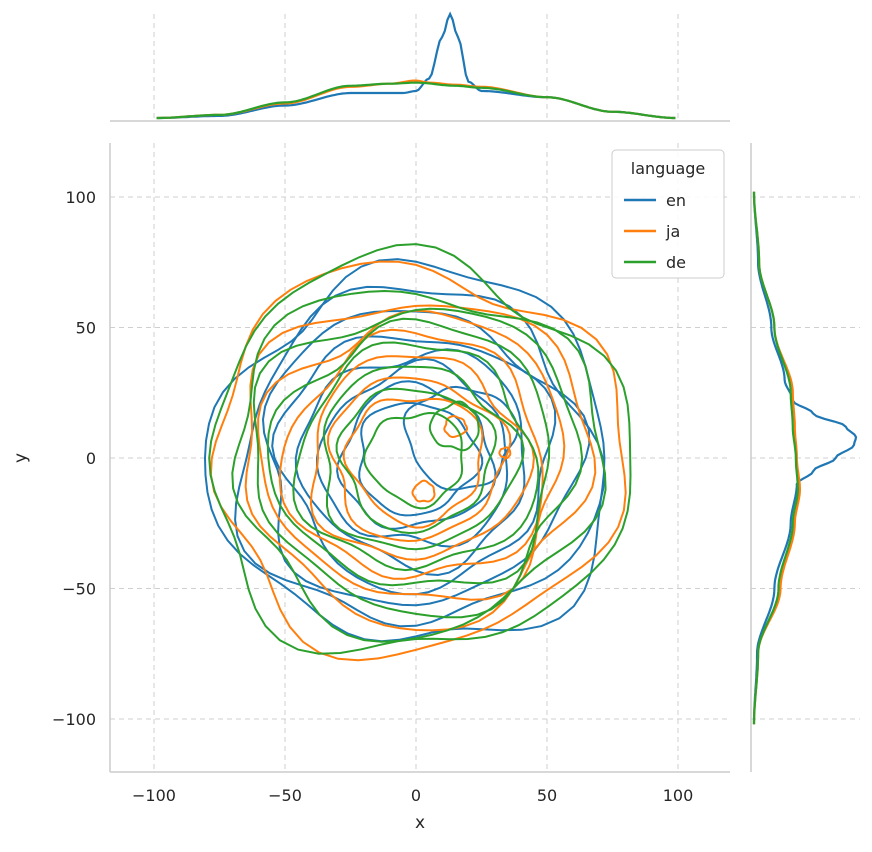 This screenshot has width=872, height=852. I want to click on x-tick-label: −100, so click(154, 795).